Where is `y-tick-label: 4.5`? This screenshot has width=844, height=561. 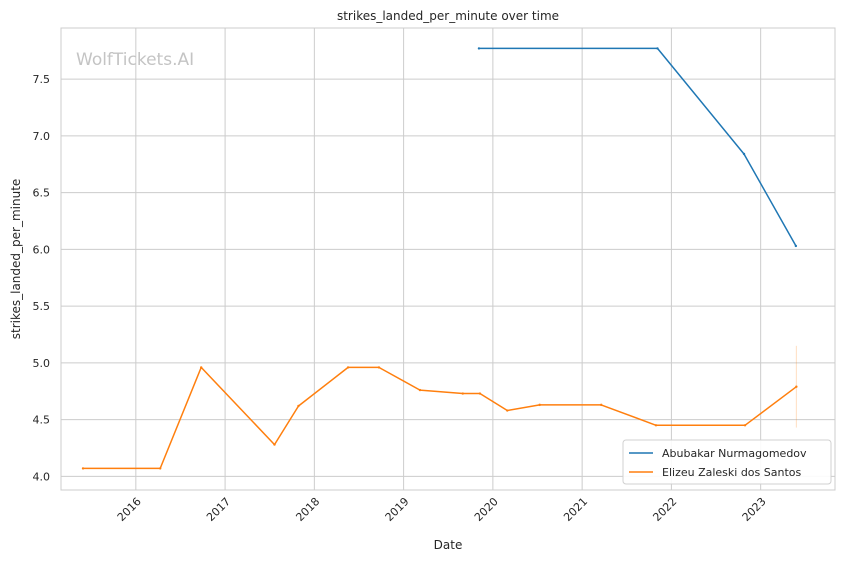 y-tick-label: 4.5 is located at coordinates (42, 420).